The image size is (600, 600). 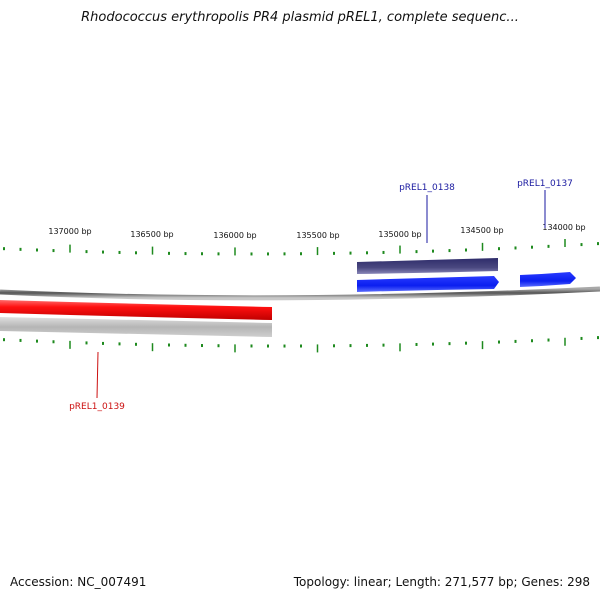 What do you see at coordinates (545, 184) in the screenshot?
I see `gene-label-pREL1_0137: pREL1_0137` at bounding box center [545, 184].